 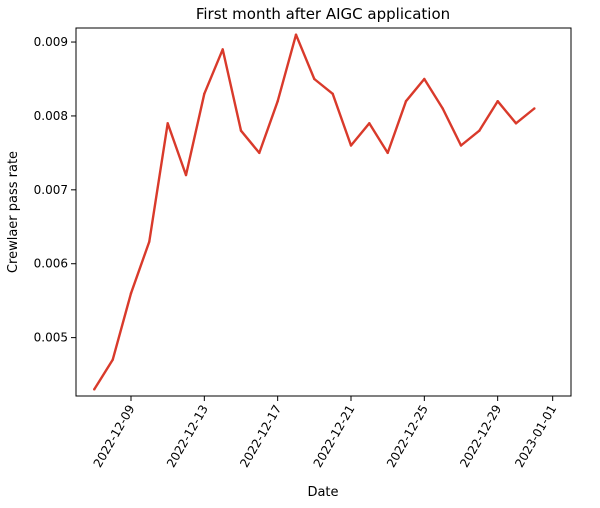 What do you see at coordinates (260, 436) in the screenshot?
I see `x-tick-label: 2022-12-17` at bounding box center [260, 436].